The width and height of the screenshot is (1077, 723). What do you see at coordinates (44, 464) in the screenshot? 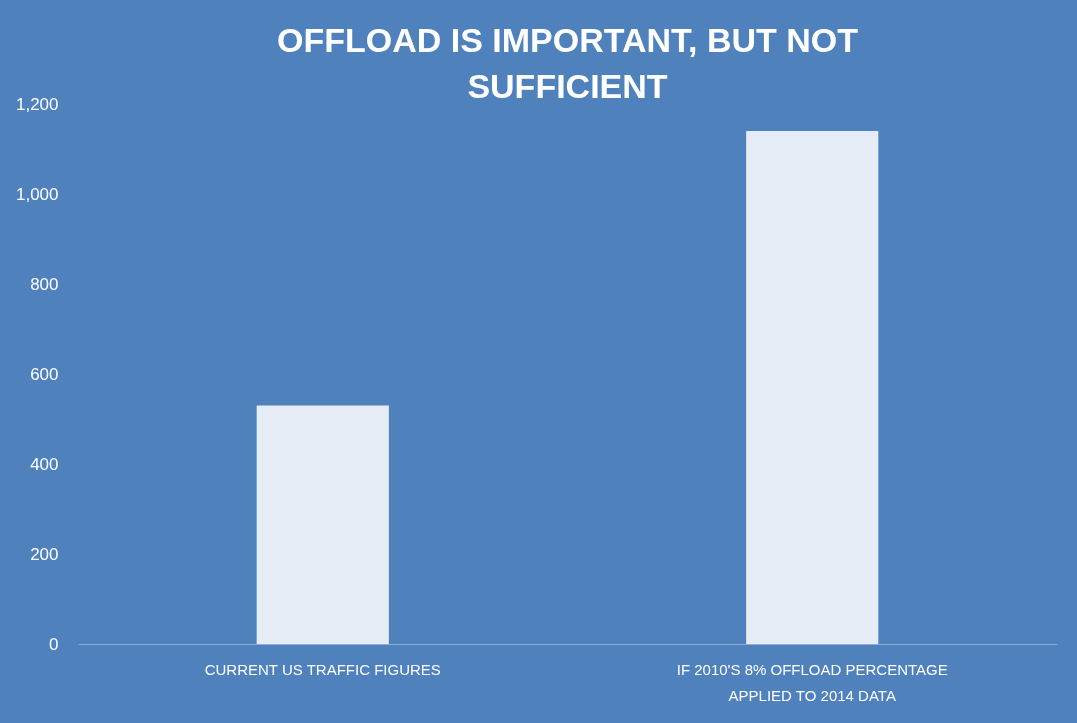
I see `y-tick-label: 400` at bounding box center [44, 464].